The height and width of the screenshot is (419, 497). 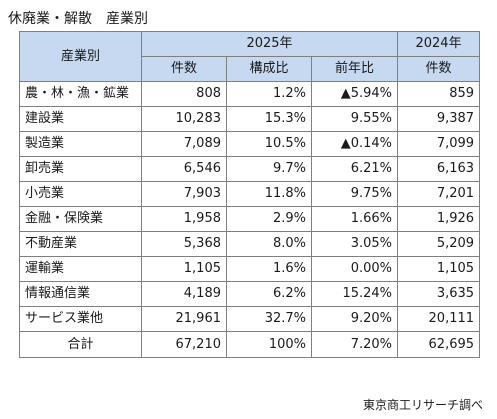 I want to click on header-year-2024: 2024年, so click(x=439, y=44).